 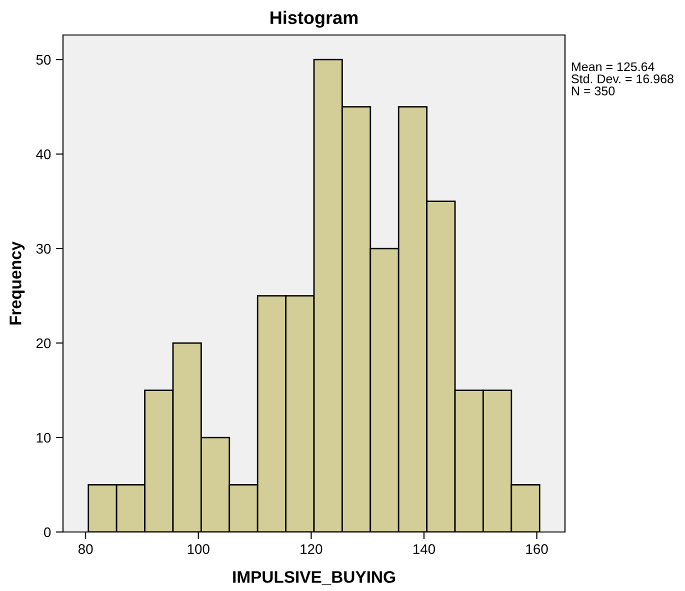 What do you see at coordinates (43, 154) in the screenshot?
I see `y-tick-label: 40` at bounding box center [43, 154].